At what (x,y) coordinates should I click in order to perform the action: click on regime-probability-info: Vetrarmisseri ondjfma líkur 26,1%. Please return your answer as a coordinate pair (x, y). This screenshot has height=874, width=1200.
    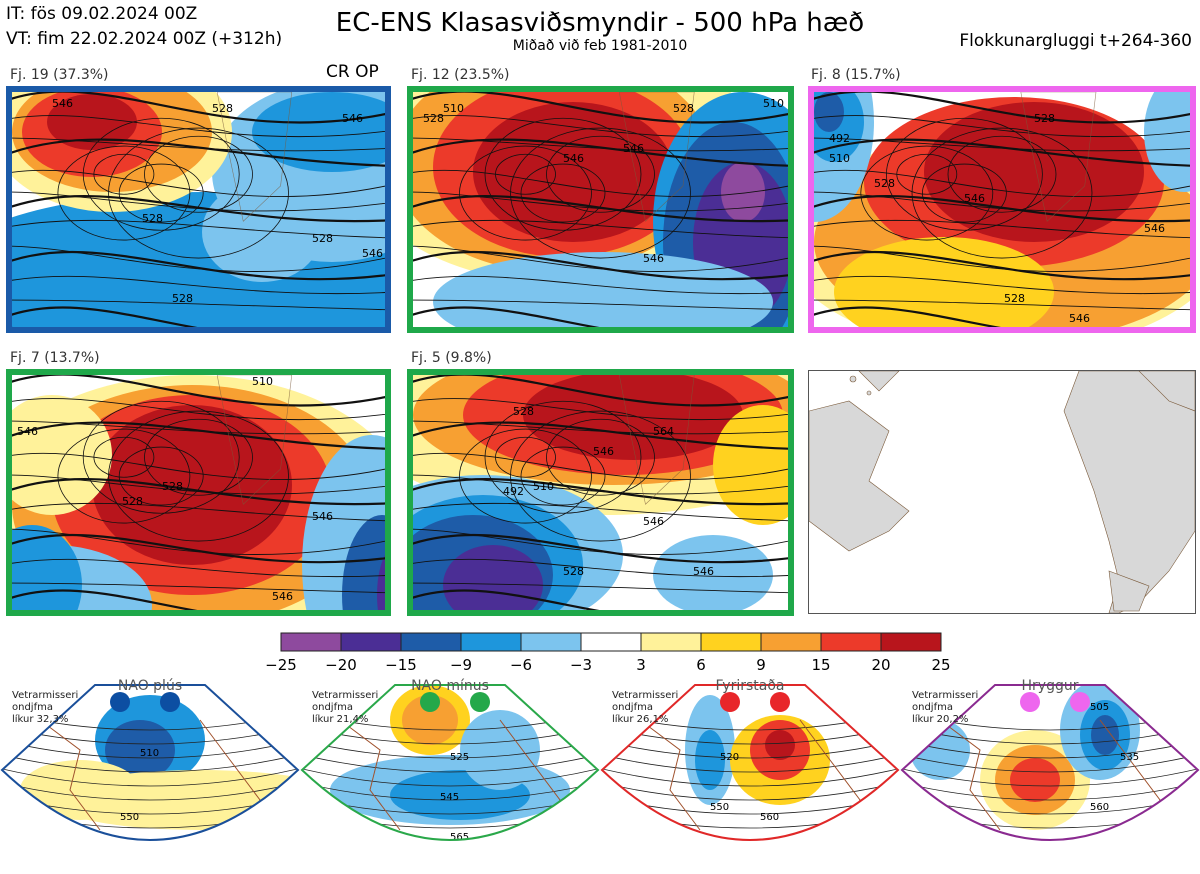
    Looking at the image, I should click on (645, 708).